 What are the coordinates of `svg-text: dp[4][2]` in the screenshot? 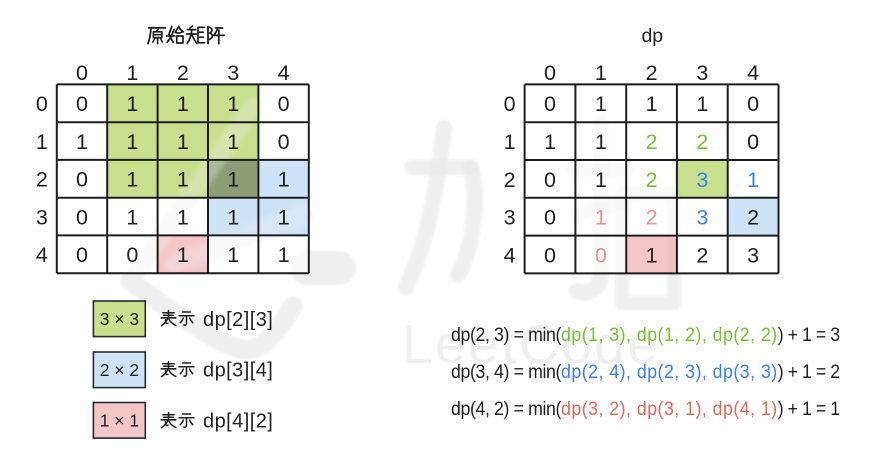 It's located at (238, 421).